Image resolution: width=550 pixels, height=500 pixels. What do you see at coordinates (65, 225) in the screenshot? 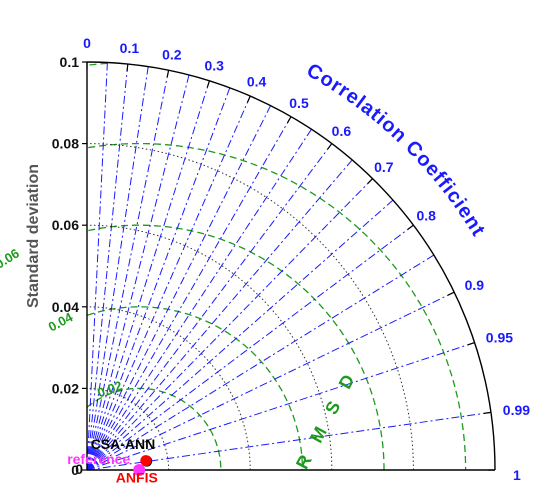
I see `y-tick-label-3: 0.06` at bounding box center [65, 225].